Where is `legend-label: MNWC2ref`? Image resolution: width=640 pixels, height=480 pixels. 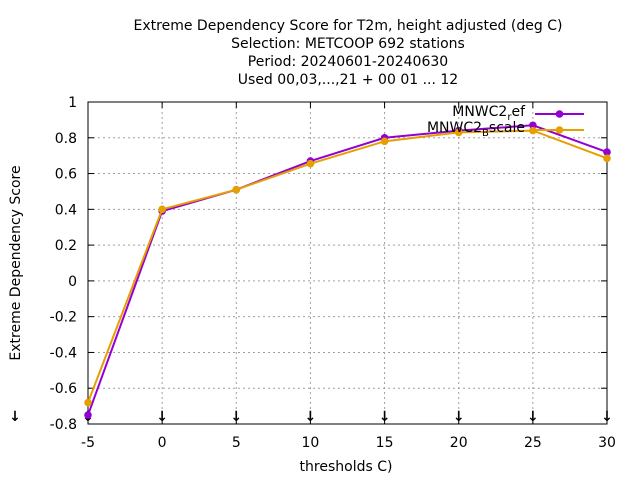
legend-label: MNWC2ref is located at coordinates (489, 113).